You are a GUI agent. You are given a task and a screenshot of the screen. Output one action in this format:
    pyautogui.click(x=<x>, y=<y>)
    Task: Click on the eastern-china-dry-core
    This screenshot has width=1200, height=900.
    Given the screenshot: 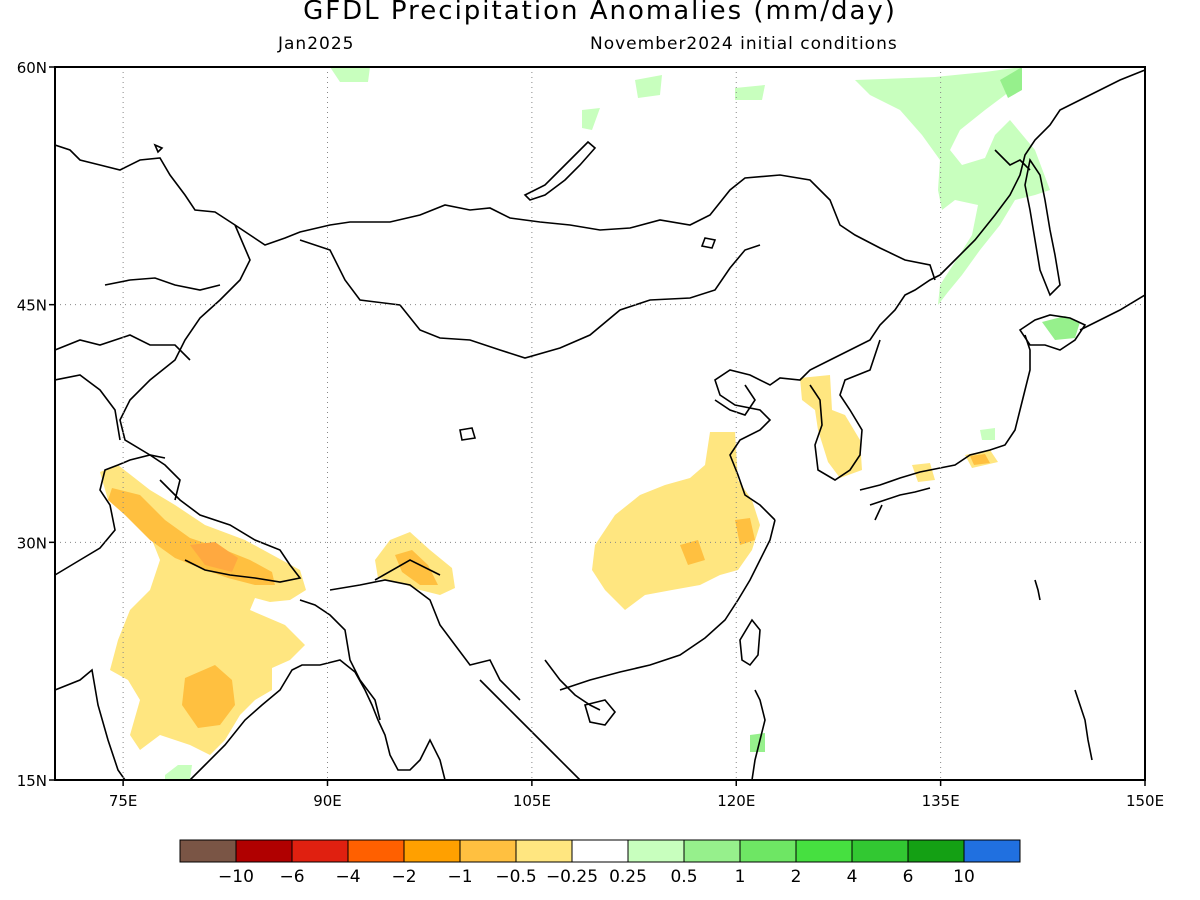 What is the action you would take?
    pyautogui.click(x=692, y=552)
    